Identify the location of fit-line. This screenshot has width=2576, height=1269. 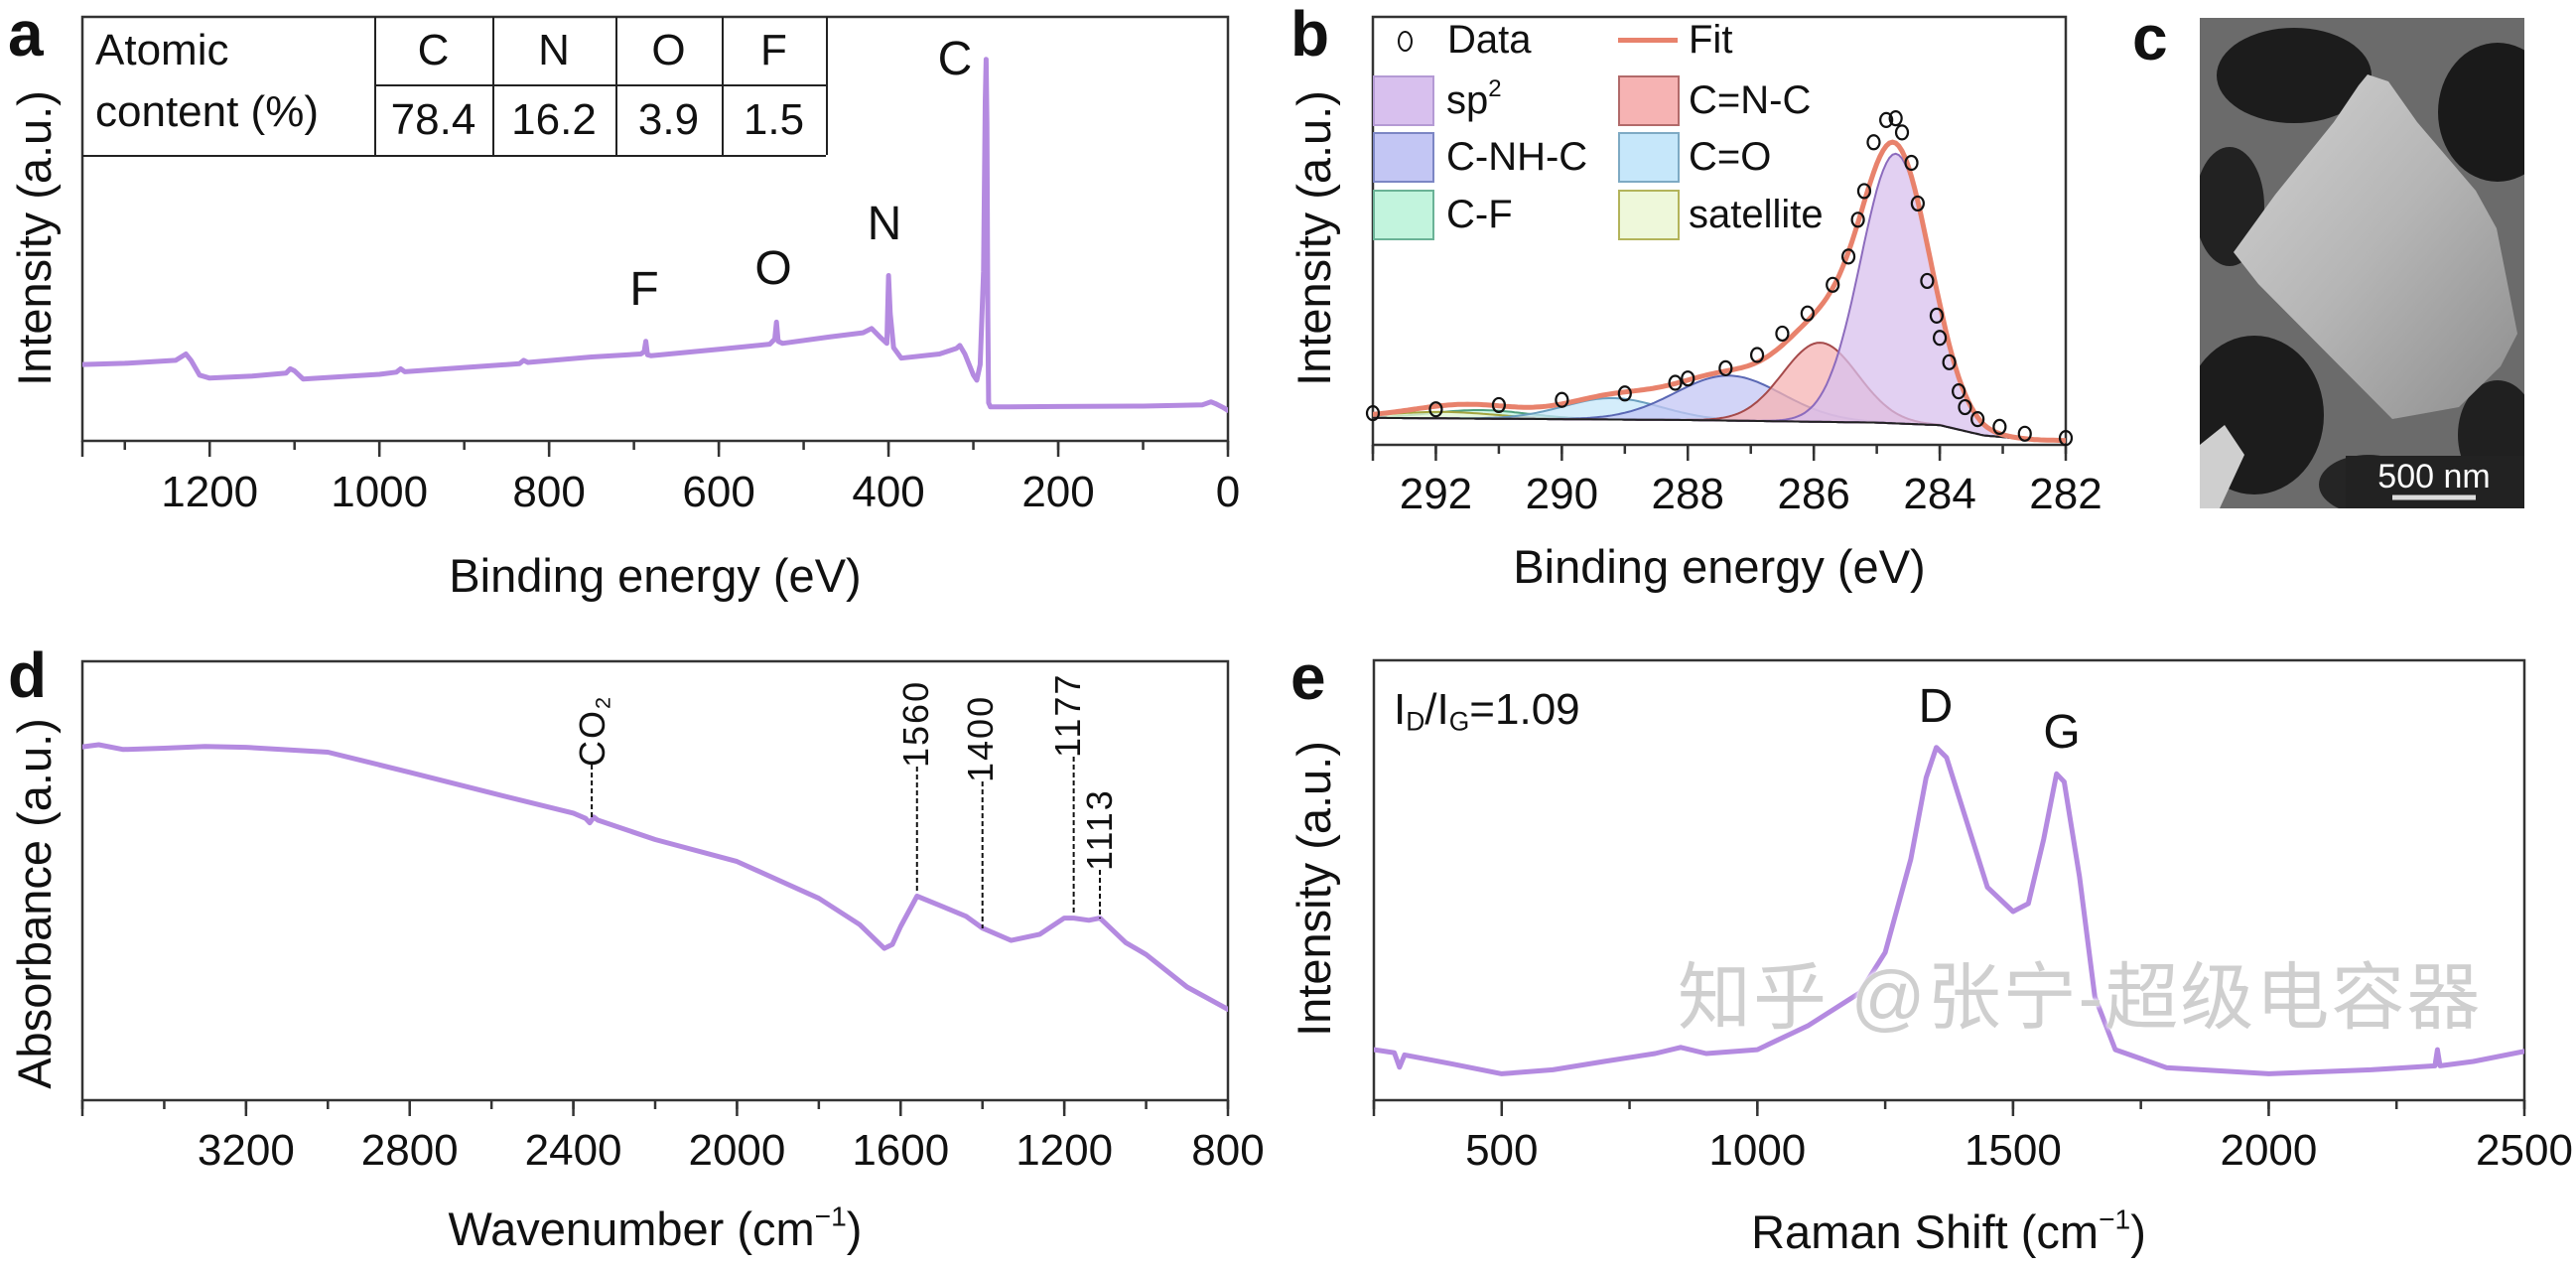
(1719, 291).